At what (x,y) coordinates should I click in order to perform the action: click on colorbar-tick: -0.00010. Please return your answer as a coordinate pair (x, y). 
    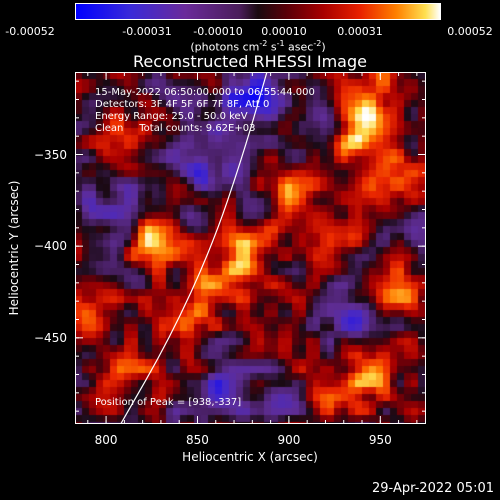
    Looking at the image, I should click on (218, 31).